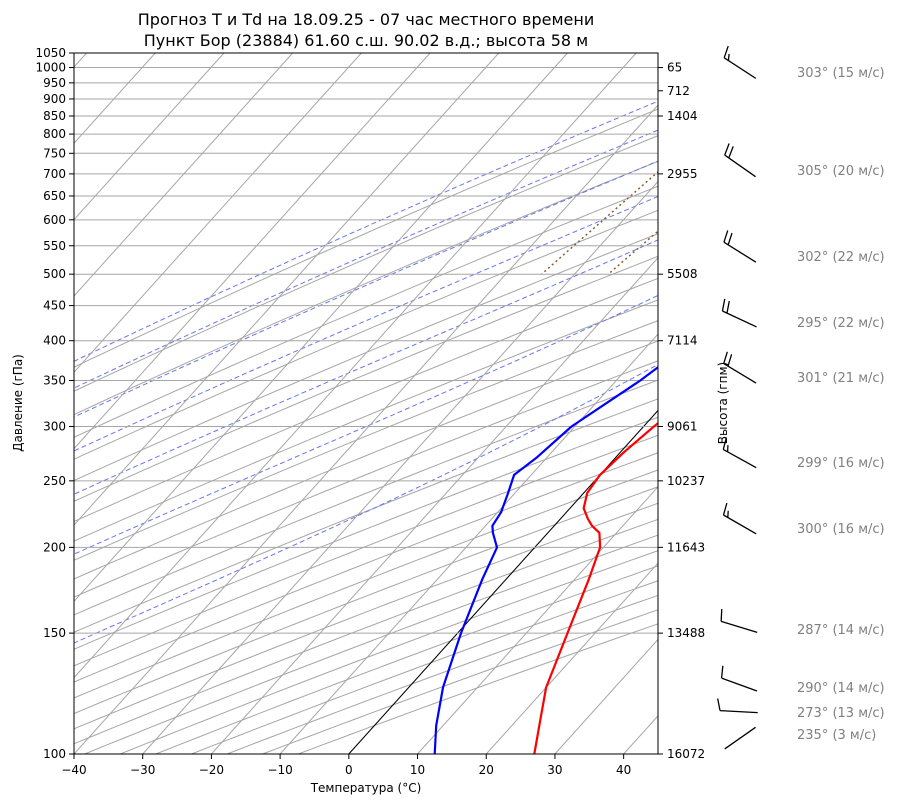 This screenshot has height=806, width=900. I want to click on wind-label: 290° (14 м/с), so click(841, 688).